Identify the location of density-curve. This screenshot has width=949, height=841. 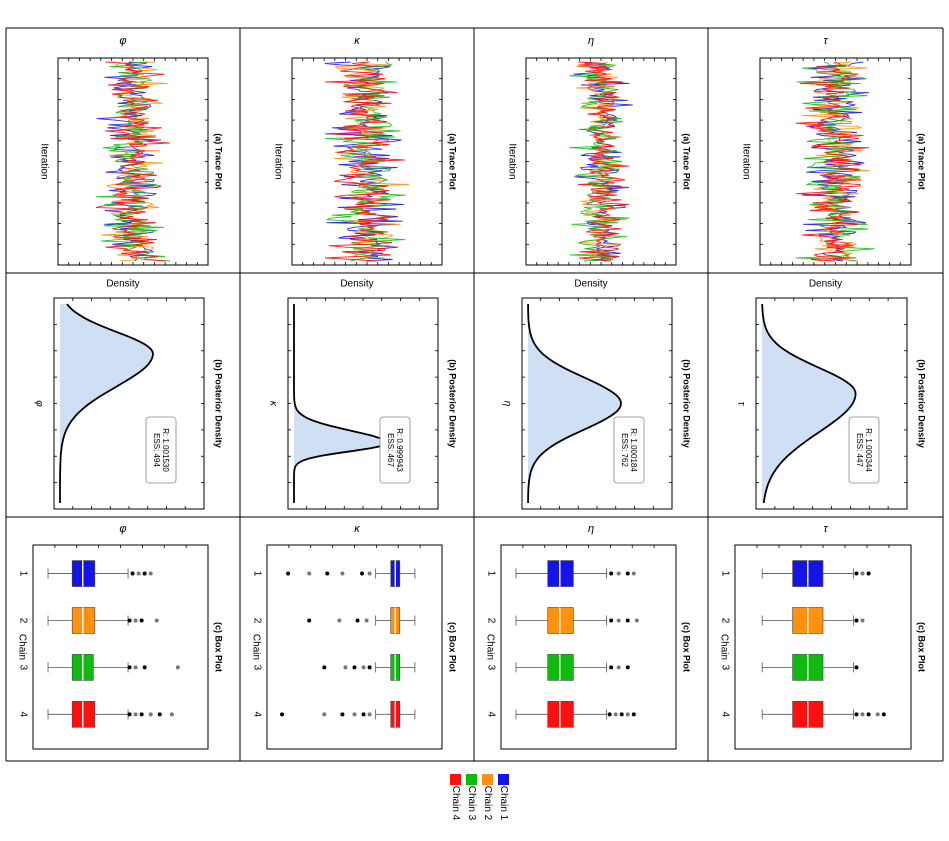
(574, 403).